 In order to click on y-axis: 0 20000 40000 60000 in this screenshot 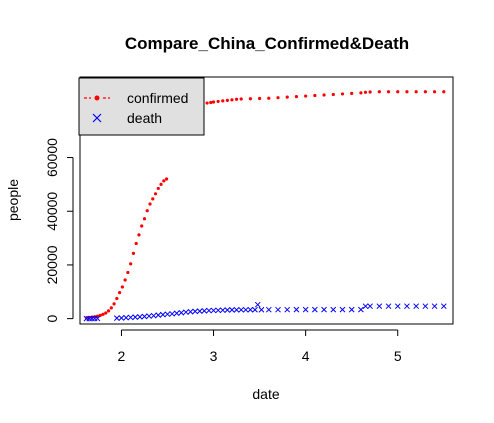, I will do `click(59, 230)`.